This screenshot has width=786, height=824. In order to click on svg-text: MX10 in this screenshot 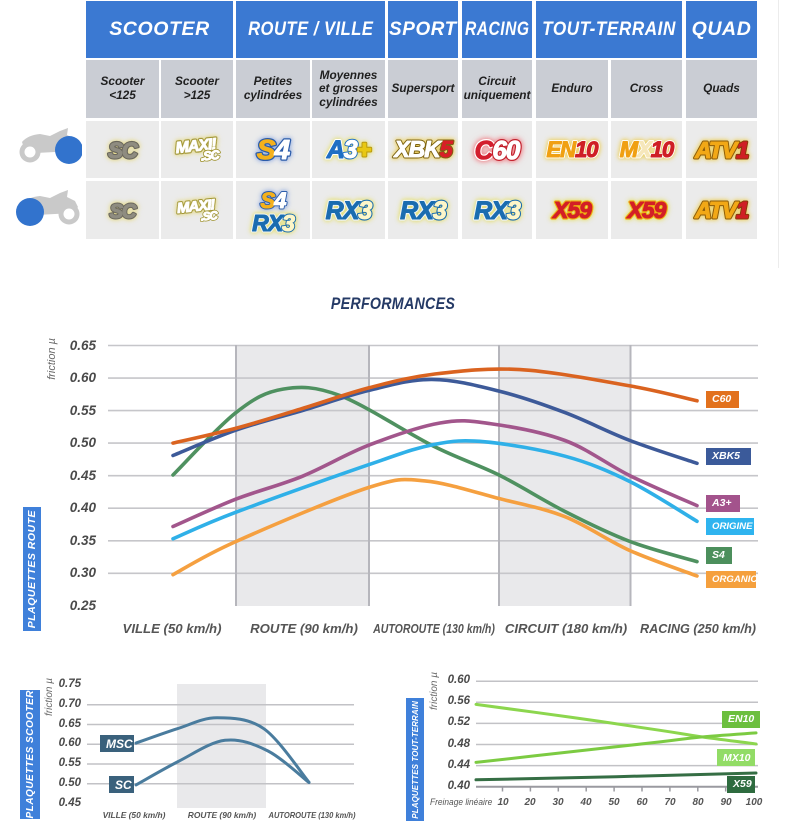, I will do `click(647, 149)`.